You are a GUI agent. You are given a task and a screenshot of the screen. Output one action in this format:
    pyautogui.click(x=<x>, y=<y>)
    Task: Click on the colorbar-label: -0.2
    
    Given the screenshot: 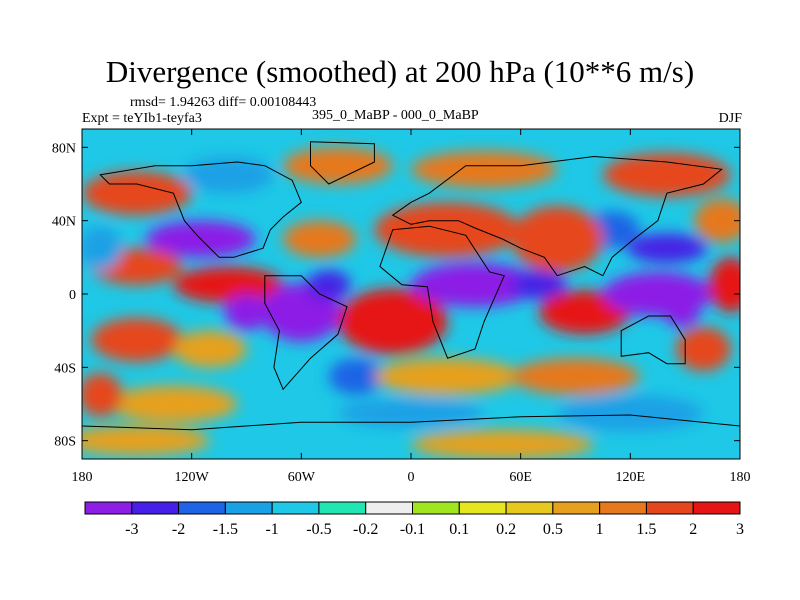 What is the action you would take?
    pyautogui.click(x=365, y=529)
    